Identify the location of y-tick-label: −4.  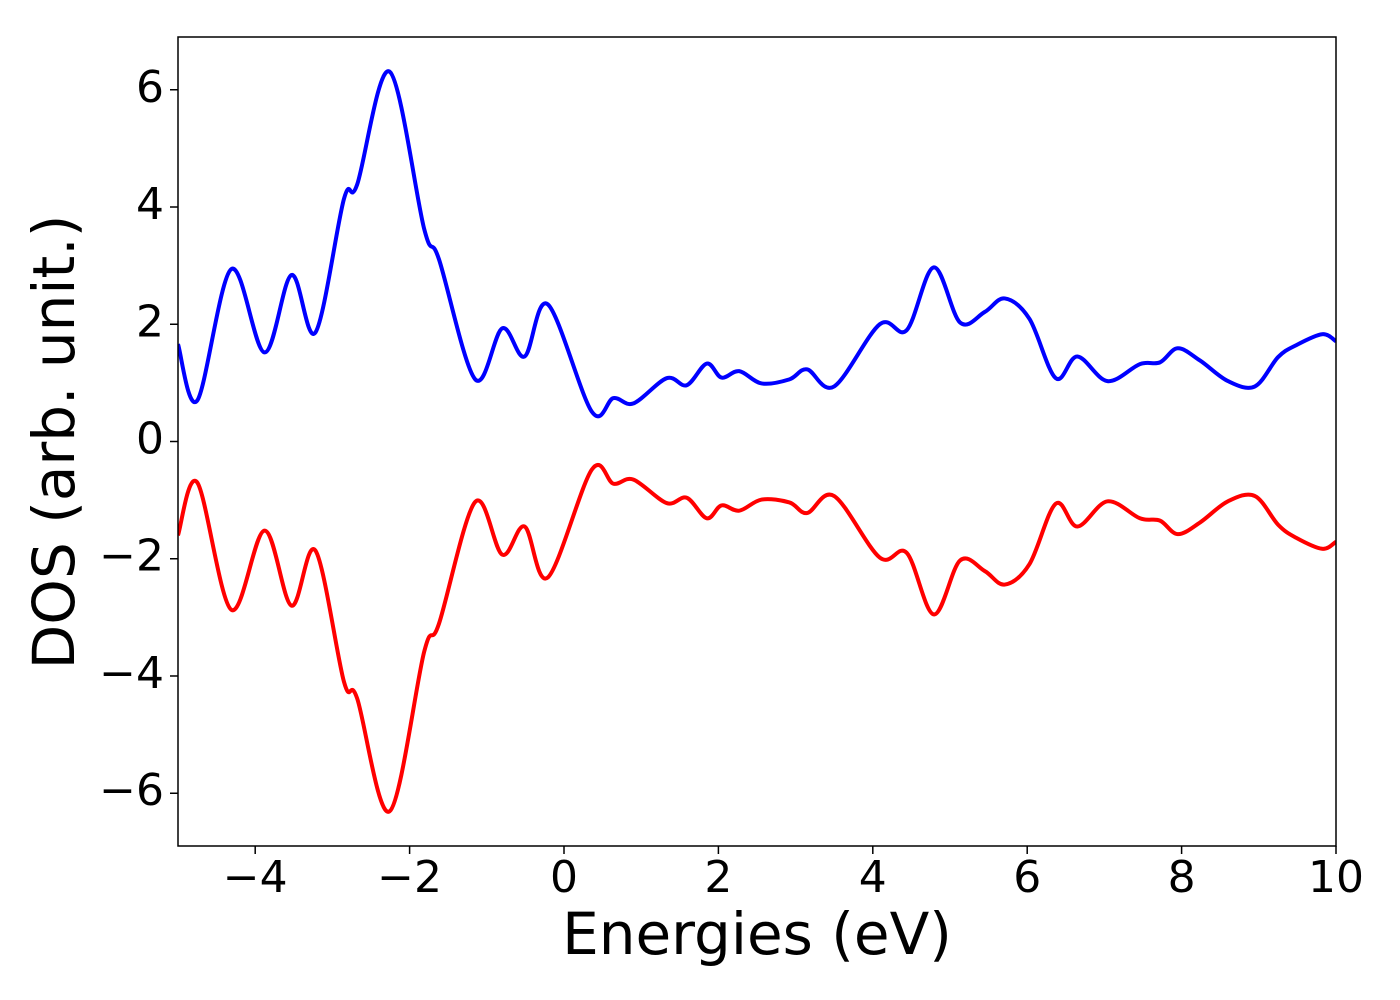
(131, 673).